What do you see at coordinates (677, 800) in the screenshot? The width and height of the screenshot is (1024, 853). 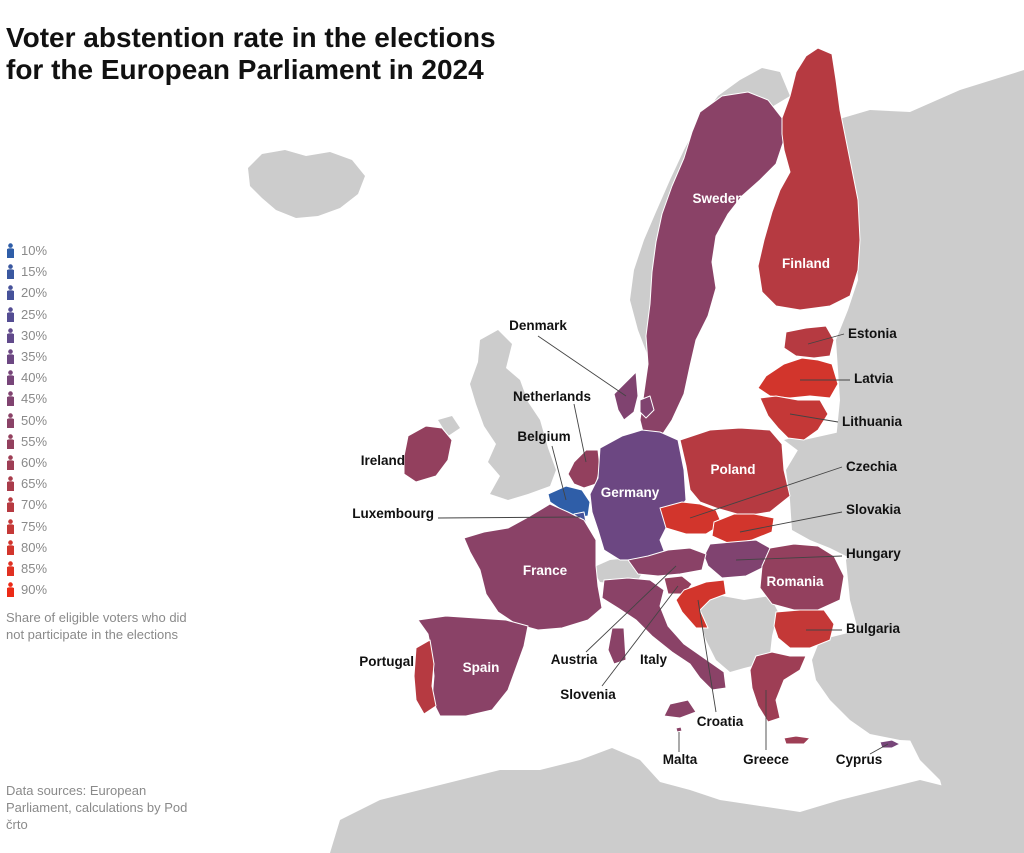 I see `north-africa-shape` at bounding box center [677, 800].